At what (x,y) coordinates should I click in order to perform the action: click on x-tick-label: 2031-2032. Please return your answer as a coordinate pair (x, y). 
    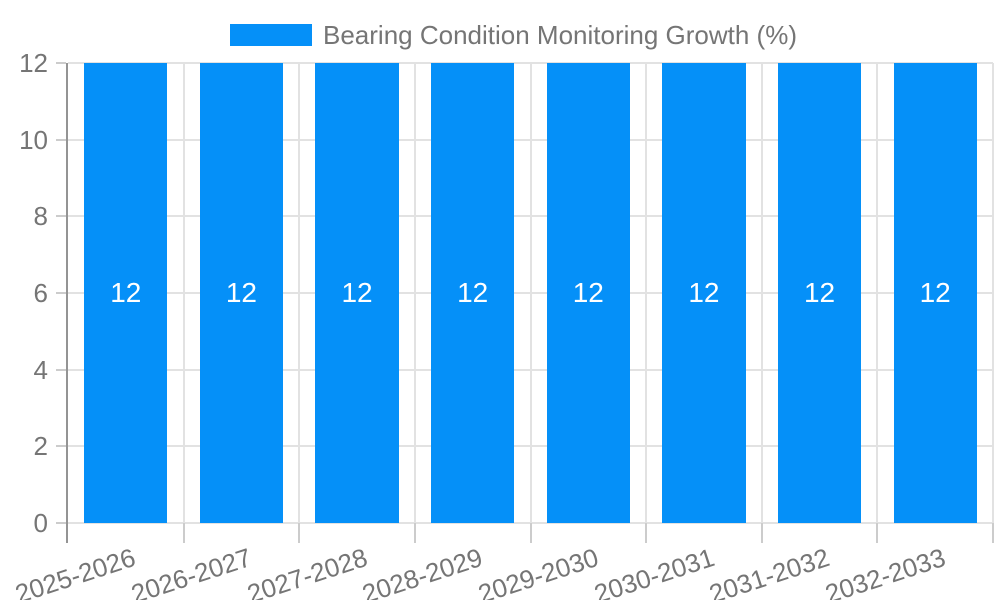
    Looking at the image, I should click on (769, 571).